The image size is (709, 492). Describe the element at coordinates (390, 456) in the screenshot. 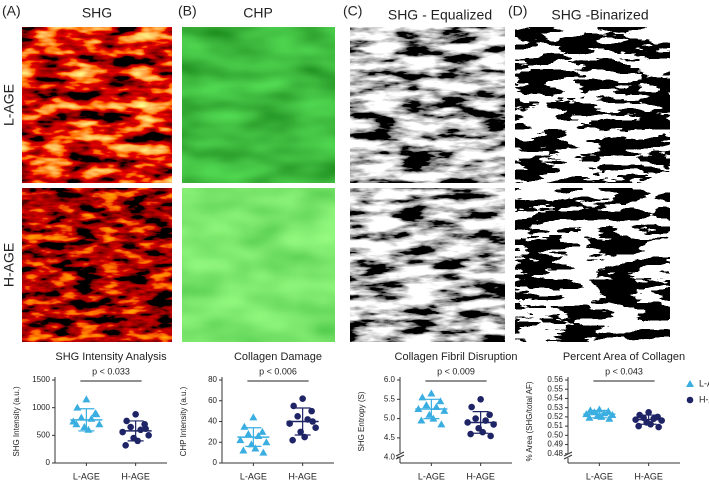

I see `y-tick-label: 4.0` at that location.